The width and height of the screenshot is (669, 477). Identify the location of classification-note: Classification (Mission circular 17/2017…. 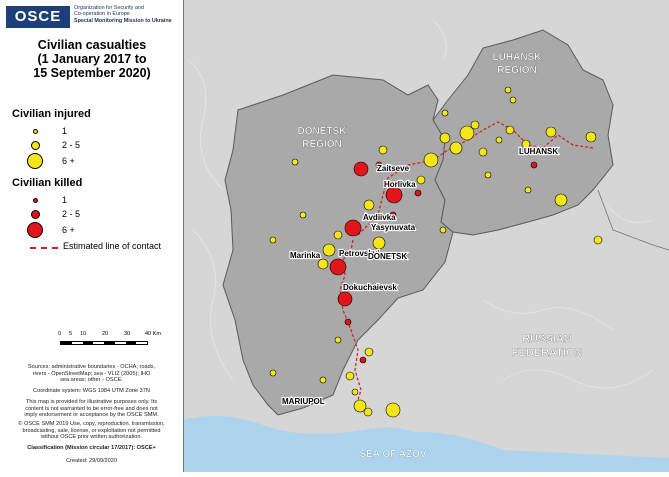
(91, 448).